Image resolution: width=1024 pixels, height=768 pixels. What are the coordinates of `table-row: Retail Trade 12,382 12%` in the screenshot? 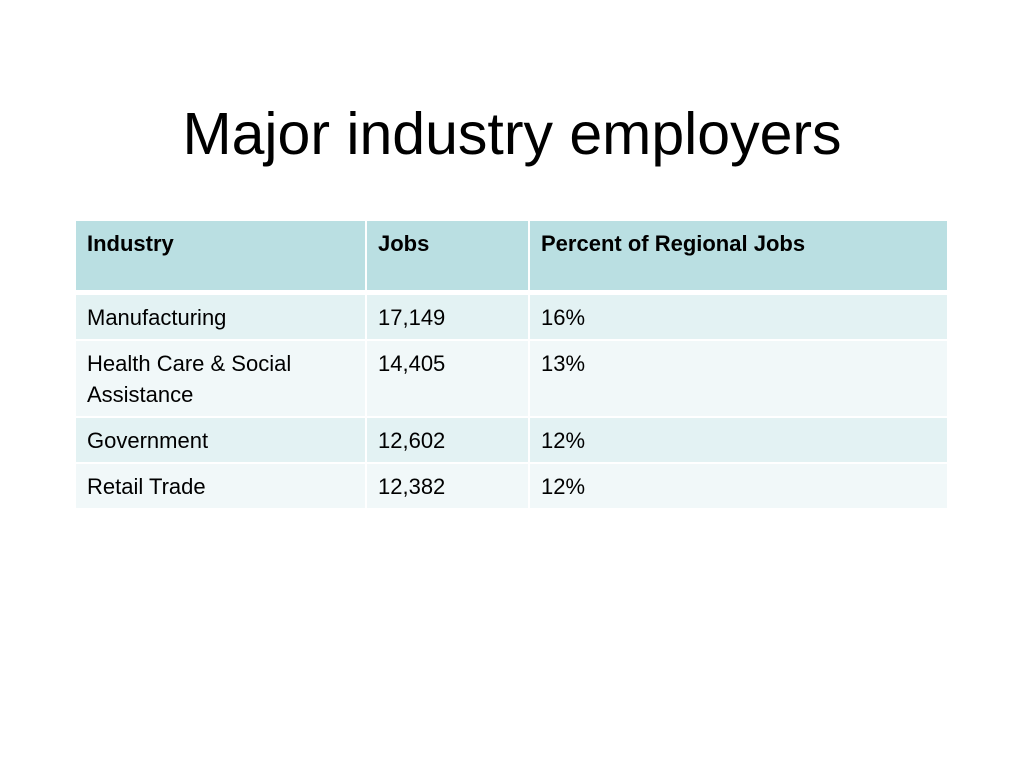 It's located at (511, 485).